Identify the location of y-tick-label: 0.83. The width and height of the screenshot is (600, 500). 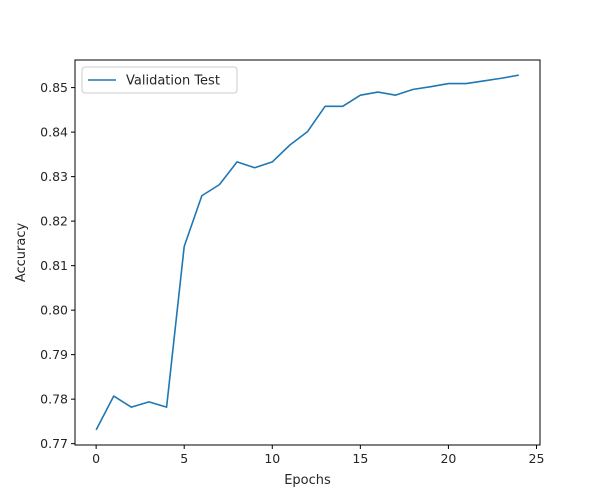
(54, 176).